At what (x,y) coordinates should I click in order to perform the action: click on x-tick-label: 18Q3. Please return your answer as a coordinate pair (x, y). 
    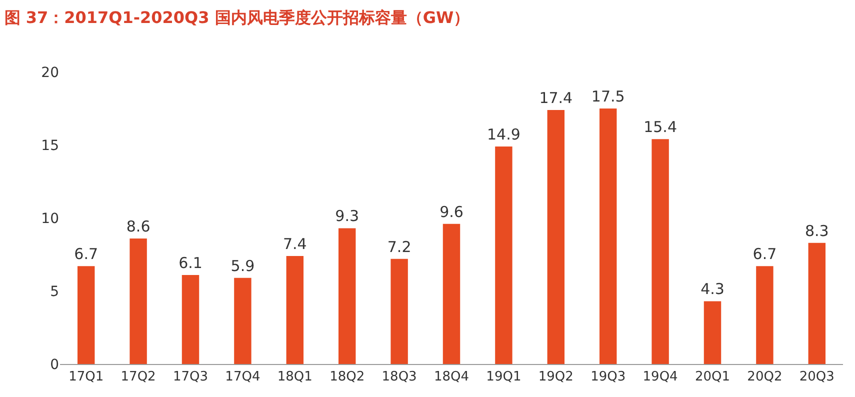
    Looking at the image, I should click on (399, 377).